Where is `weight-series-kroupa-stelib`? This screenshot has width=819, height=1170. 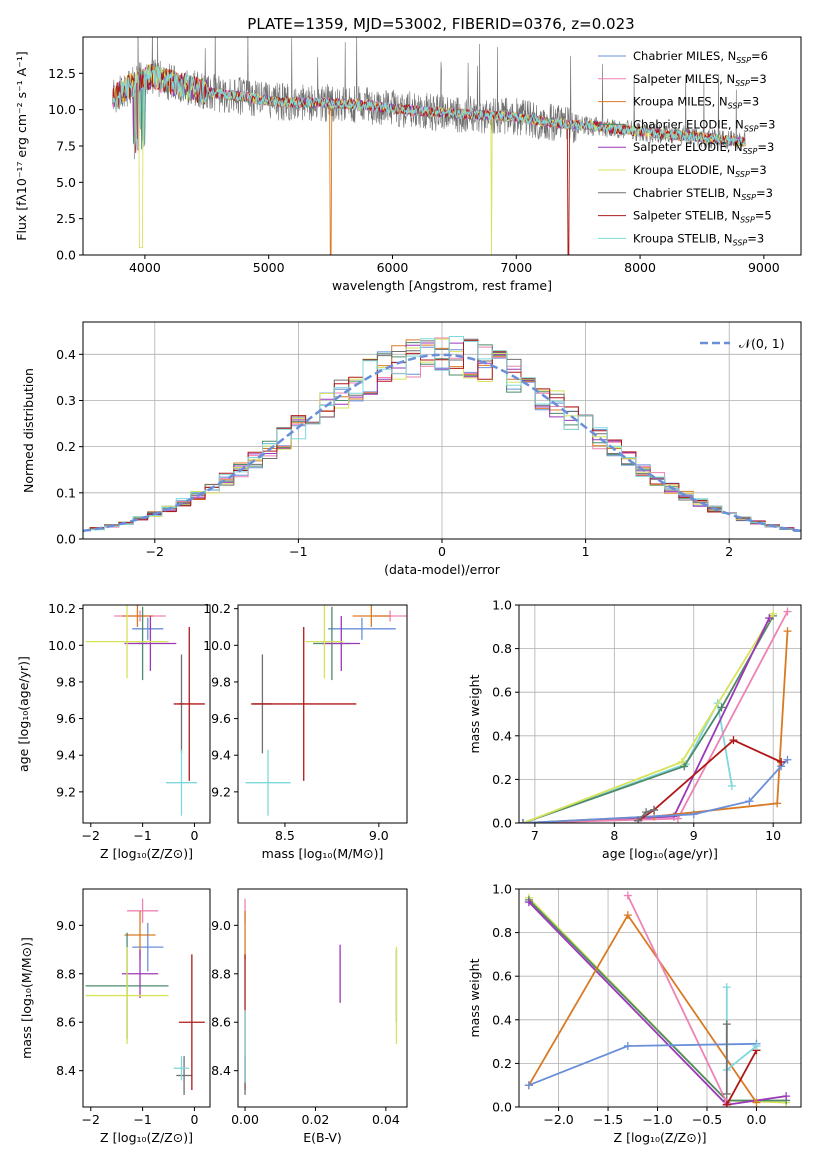 weight-series-kroupa-stelib is located at coordinates (627, 761).